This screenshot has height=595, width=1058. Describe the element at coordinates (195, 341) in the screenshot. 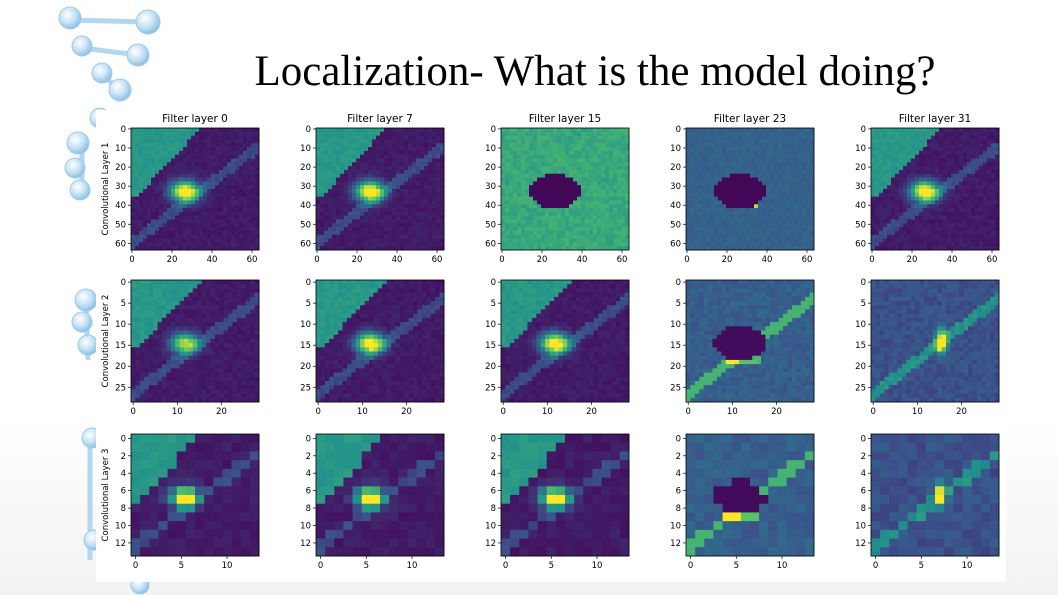

I see `activation-map-r1-c0` at that location.